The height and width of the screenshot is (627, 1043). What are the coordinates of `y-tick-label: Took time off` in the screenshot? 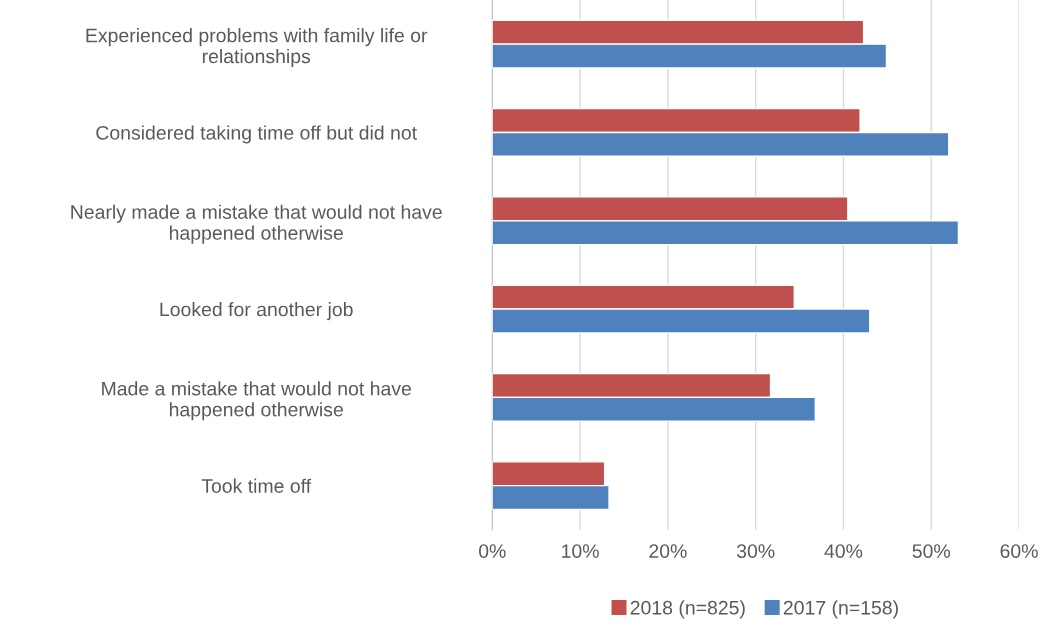 It's located at (256, 485).